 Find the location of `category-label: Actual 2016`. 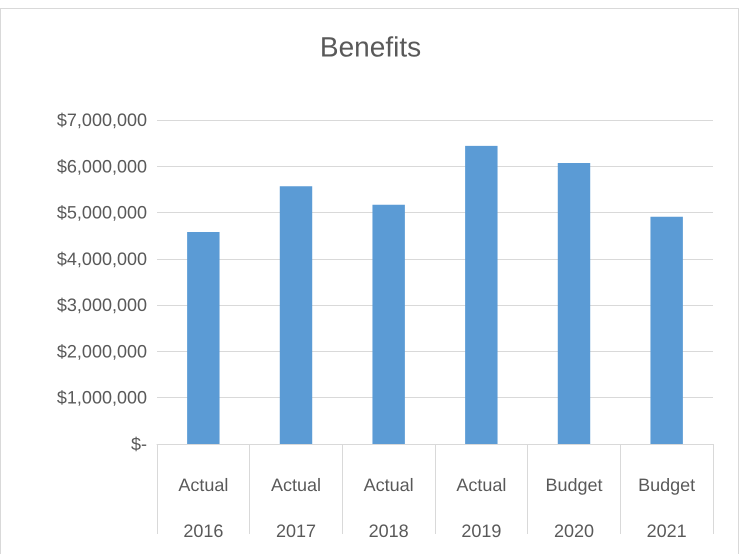

category-label: Actual 2016 is located at coordinates (203, 508).